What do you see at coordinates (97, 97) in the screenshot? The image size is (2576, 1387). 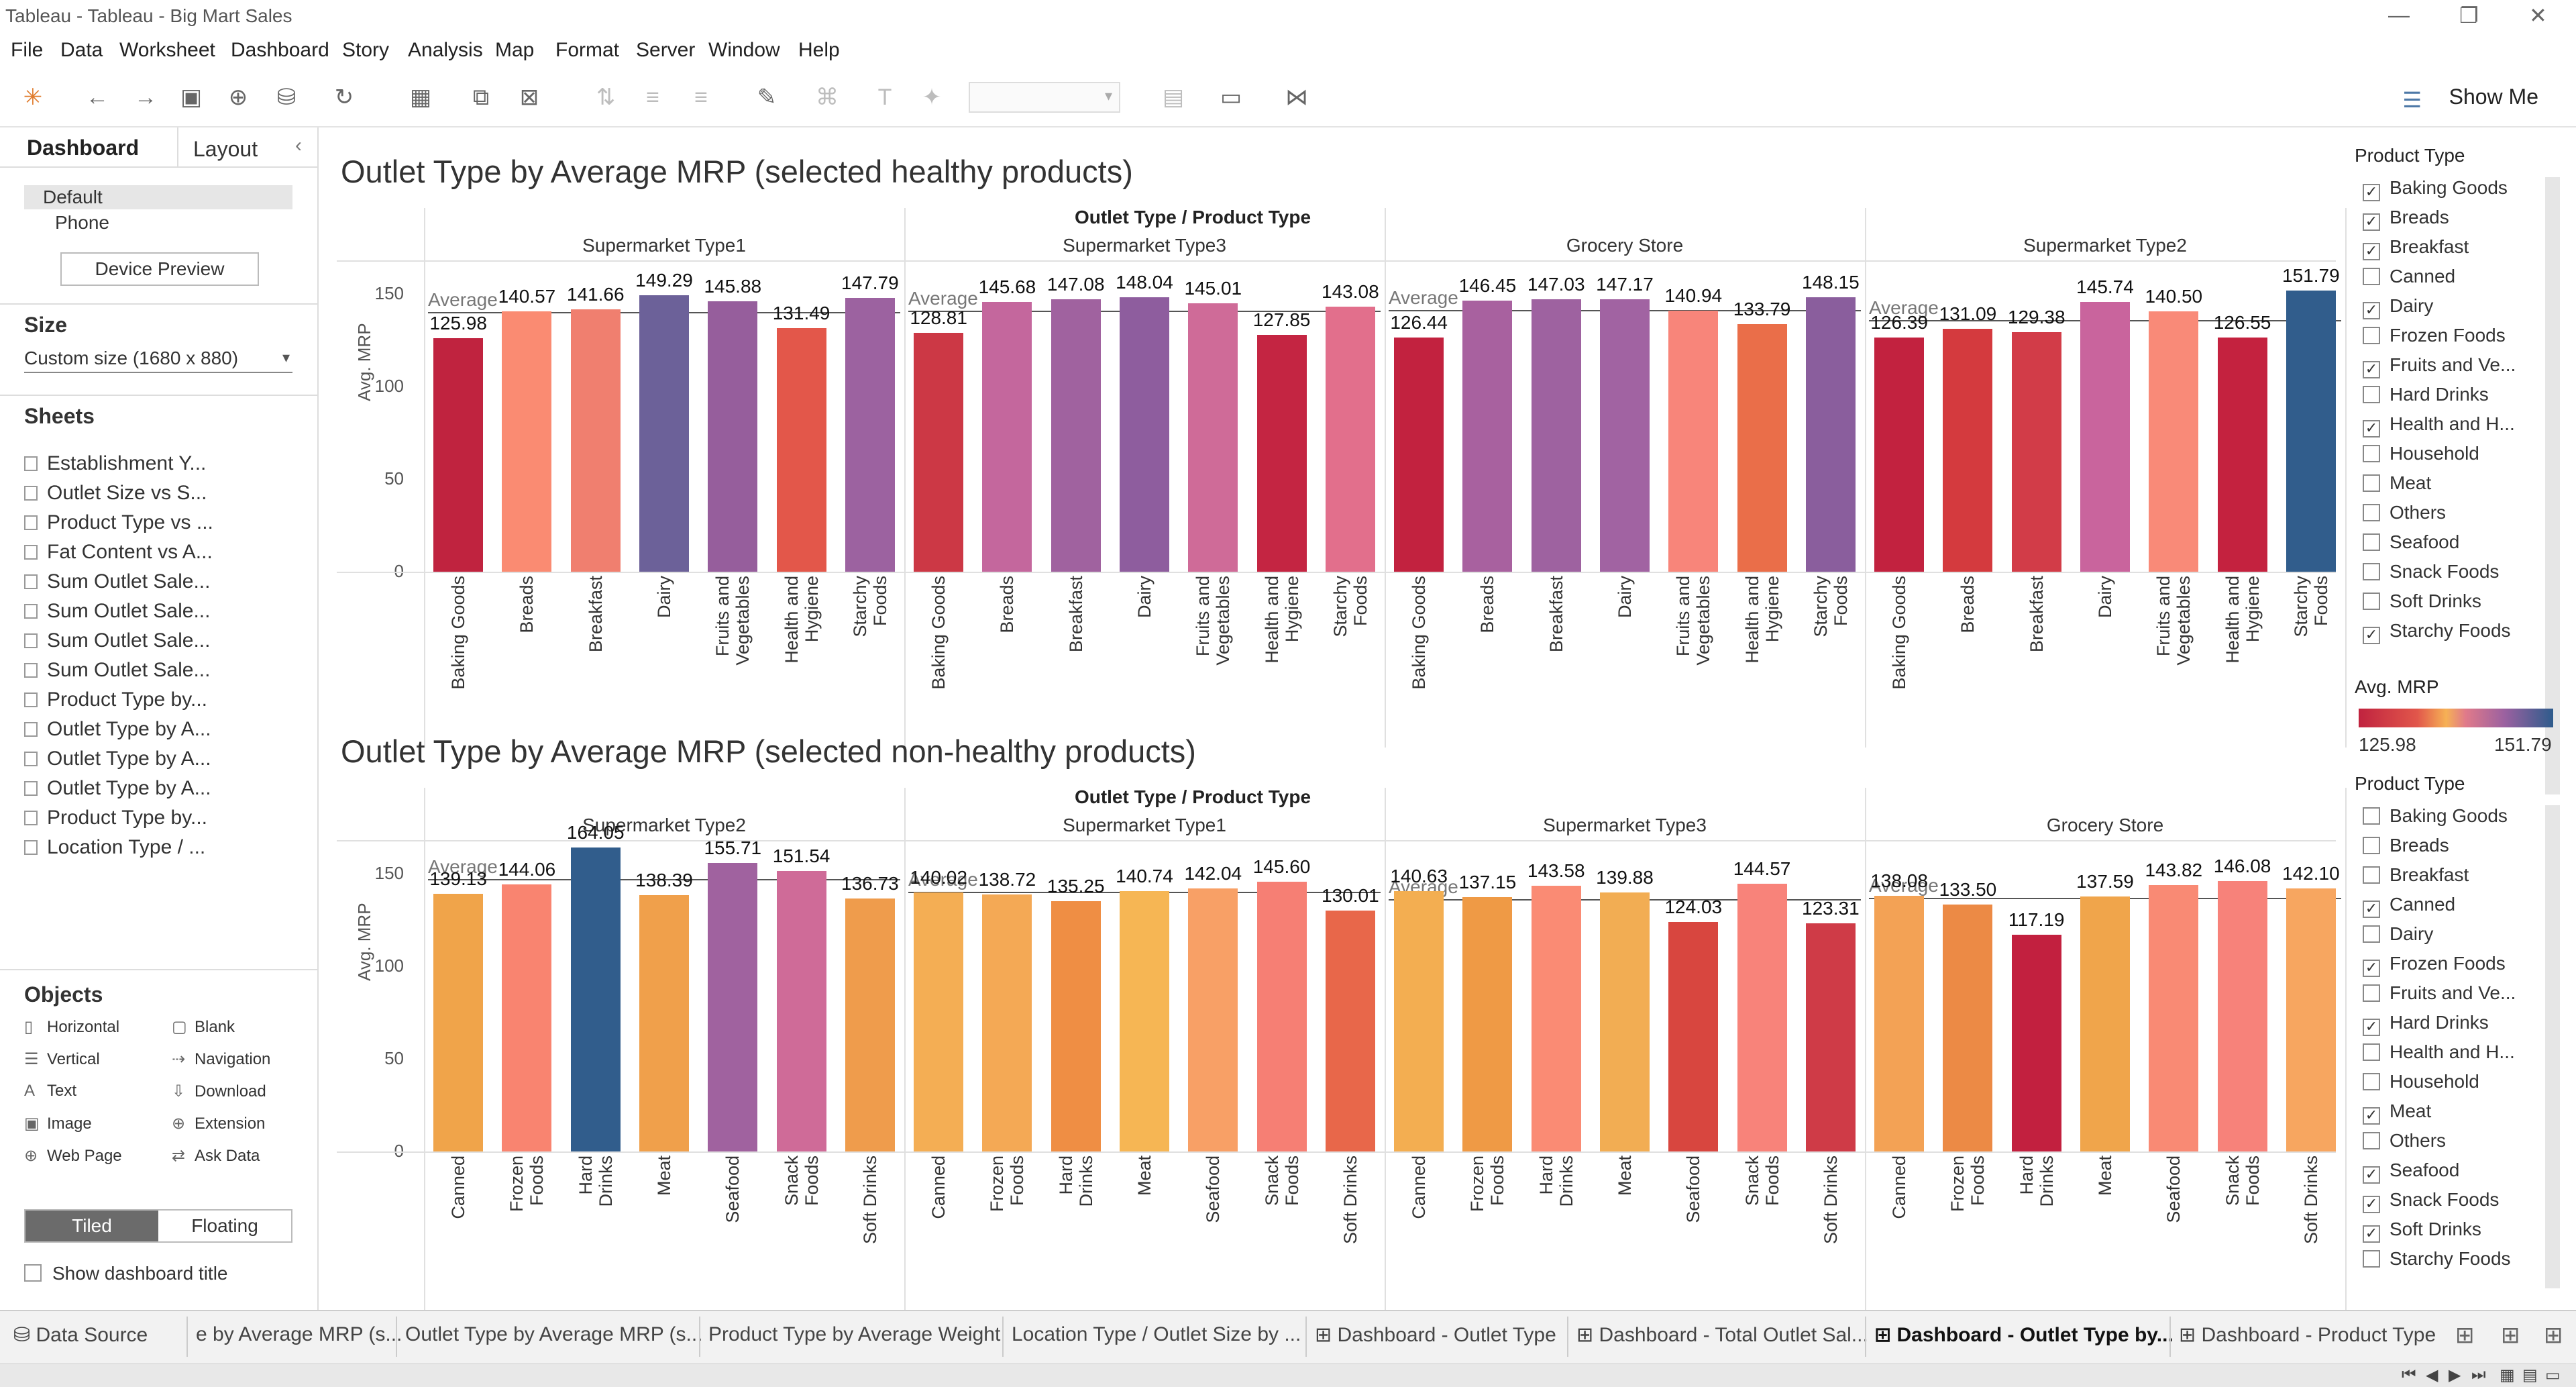 I see `undo-icon: ←` at bounding box center [97, 97].